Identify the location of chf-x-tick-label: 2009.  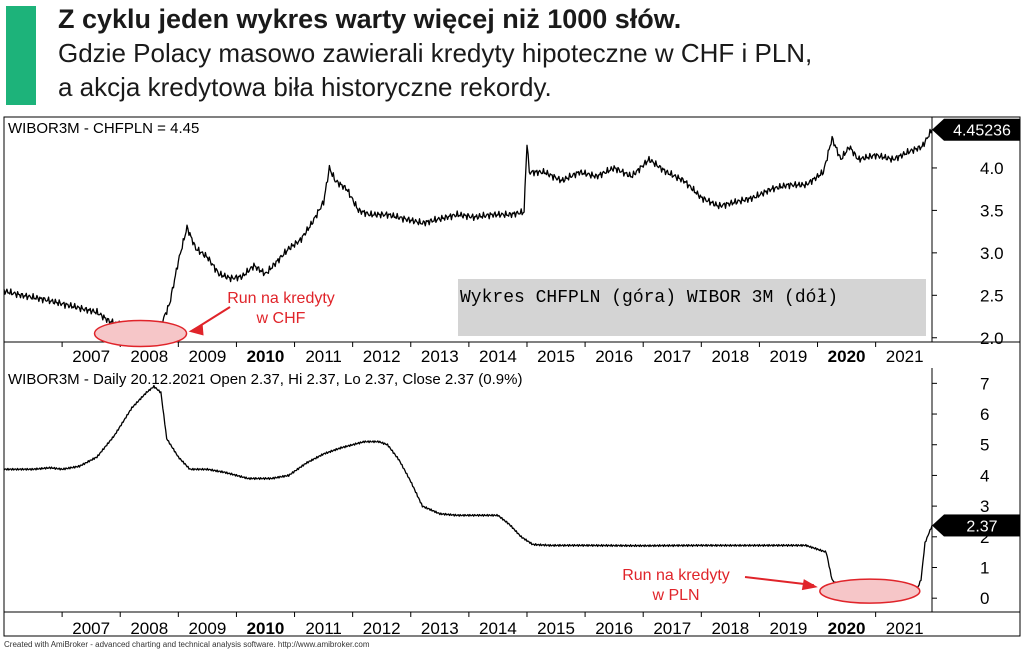
(207, 356).